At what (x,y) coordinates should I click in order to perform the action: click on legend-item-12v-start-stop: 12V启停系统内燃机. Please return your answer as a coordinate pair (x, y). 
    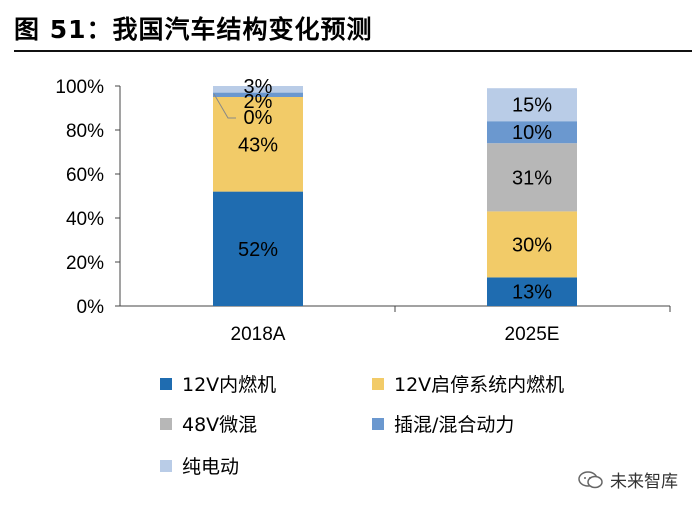
    Looking at the image, I should click on (468, 383).